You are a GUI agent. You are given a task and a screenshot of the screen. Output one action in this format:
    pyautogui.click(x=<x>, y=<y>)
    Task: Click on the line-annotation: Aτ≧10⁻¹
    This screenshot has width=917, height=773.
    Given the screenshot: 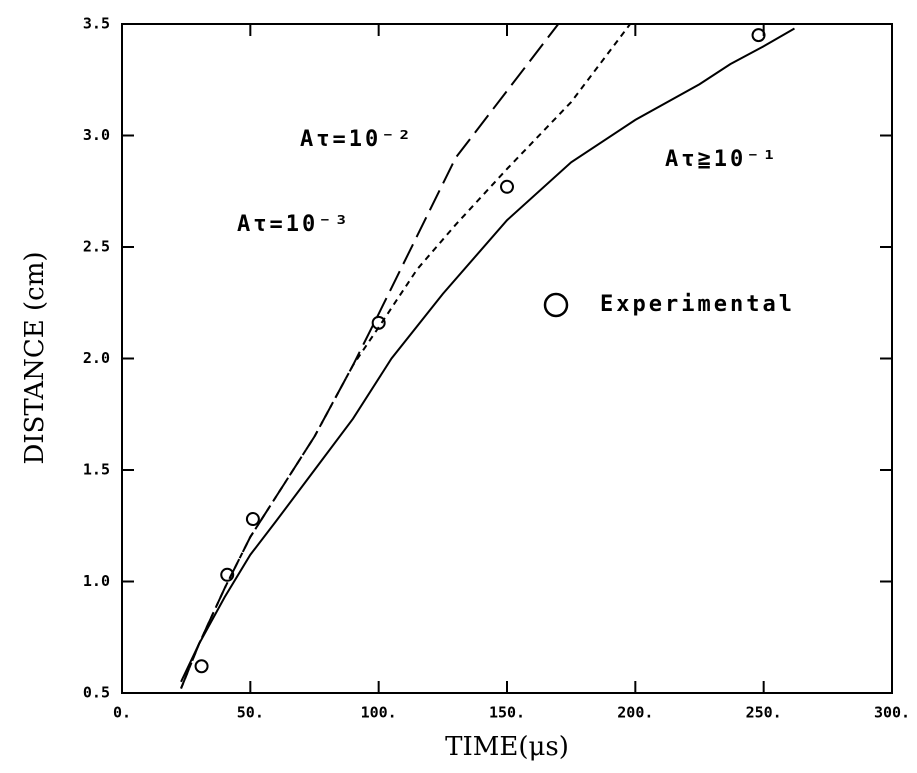 What is the action you would take?
    pyautogui.click(x=722, y=159)
    